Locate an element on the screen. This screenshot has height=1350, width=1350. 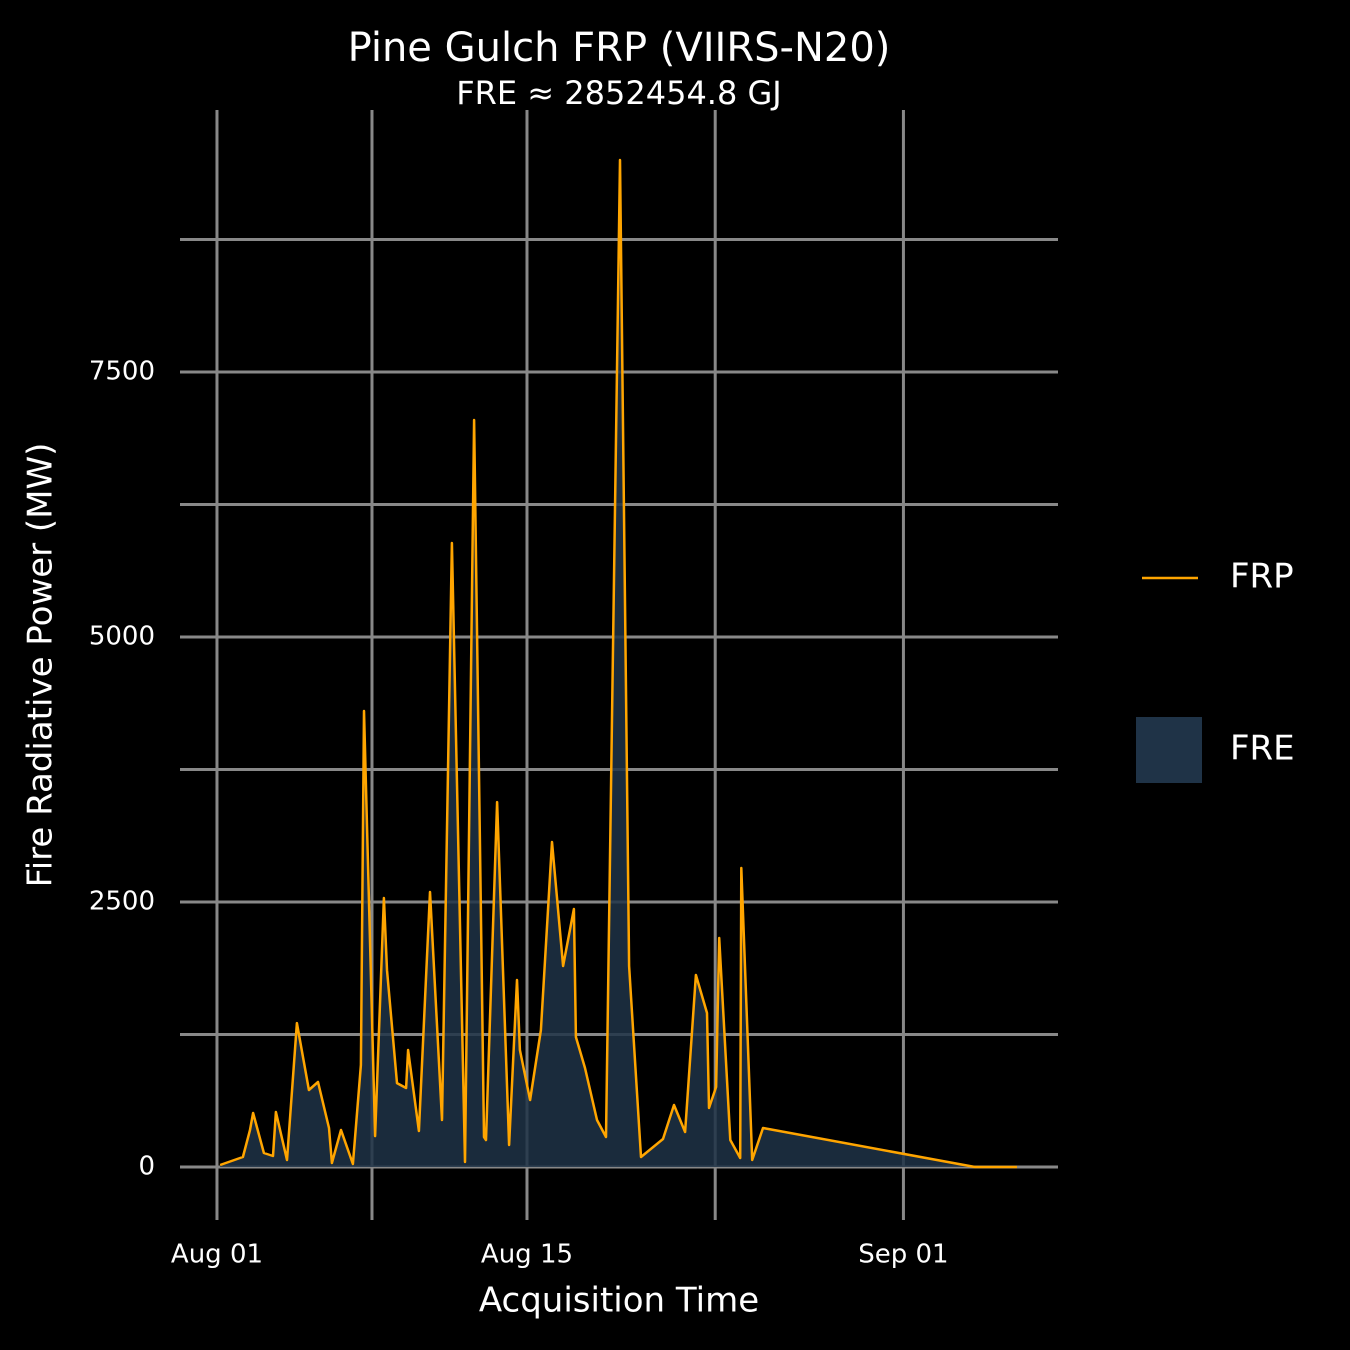
legend-label: FRE is located at coordinates (1262, 749).